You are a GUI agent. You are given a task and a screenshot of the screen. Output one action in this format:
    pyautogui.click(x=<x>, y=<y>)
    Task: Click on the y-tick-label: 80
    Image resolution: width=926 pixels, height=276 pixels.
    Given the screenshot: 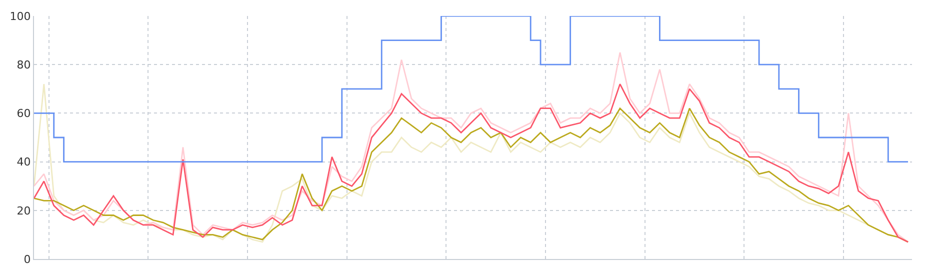 What is the action you would take?
    pyautogui.click(x=23, y=65)
    